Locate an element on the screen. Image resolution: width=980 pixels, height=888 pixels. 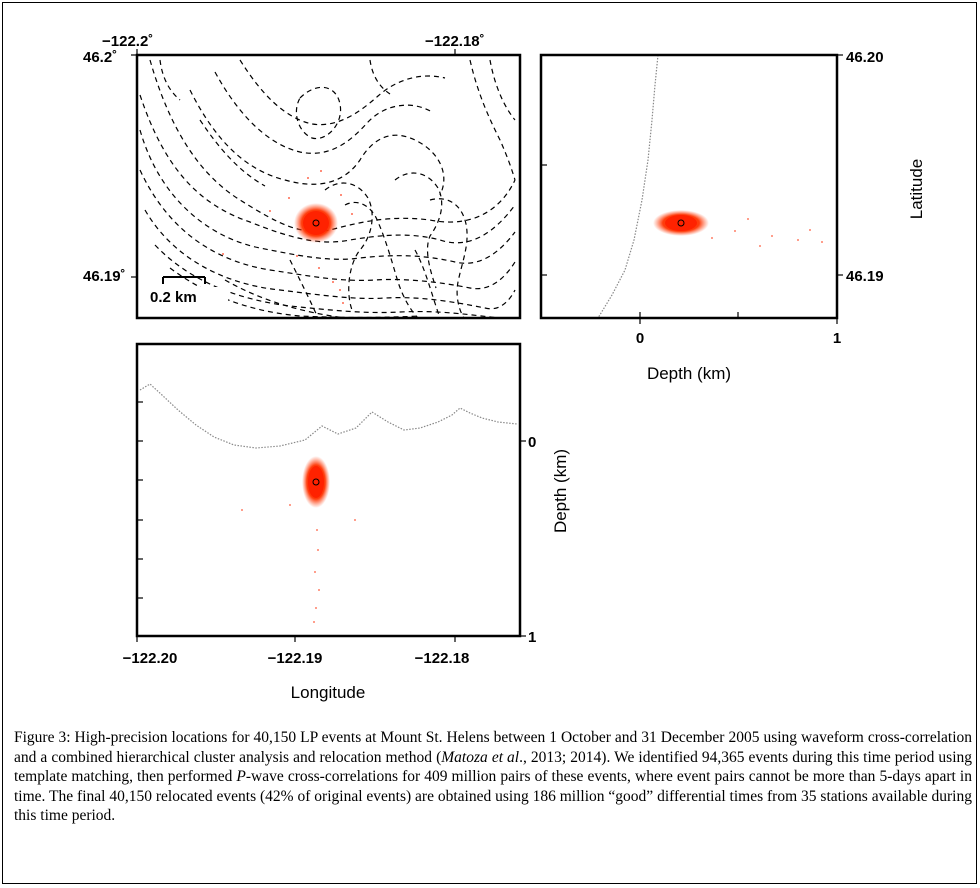
depth-lat-xtick-0: 0 is located at coordinates (640, 338).